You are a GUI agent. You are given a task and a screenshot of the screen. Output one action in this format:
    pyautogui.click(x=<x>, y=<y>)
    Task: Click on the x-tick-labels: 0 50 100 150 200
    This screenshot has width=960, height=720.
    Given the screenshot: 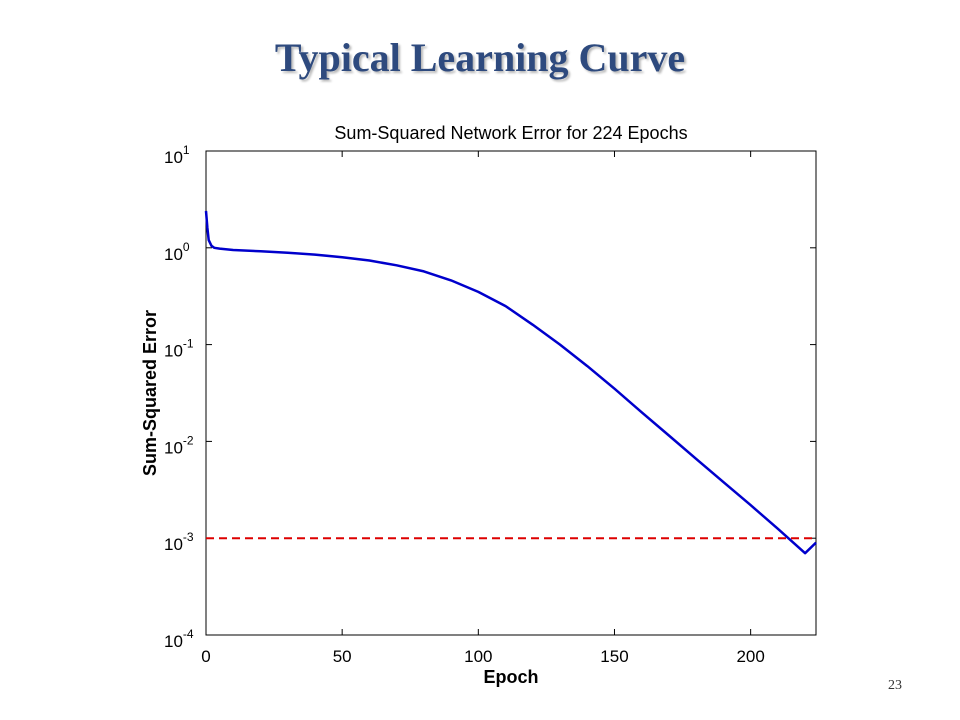 What is the action you would take?
    pyautogui.click(x=483, y=656)
    